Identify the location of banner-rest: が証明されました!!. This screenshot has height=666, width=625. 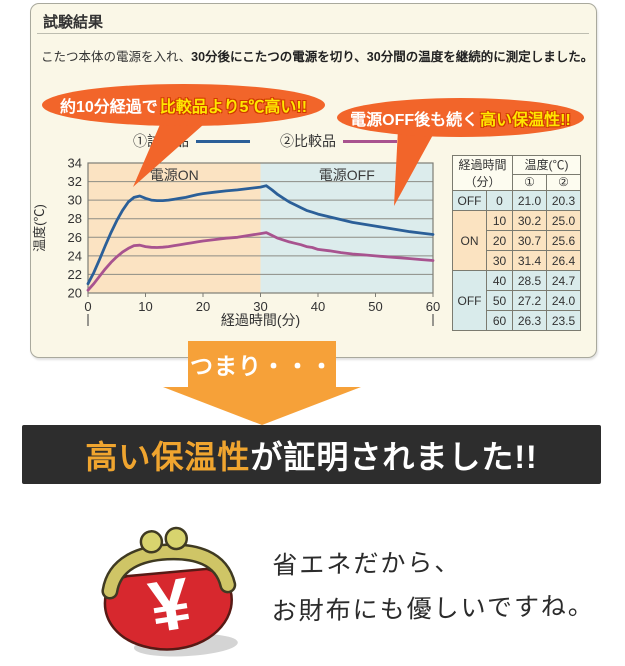
(394, 456).